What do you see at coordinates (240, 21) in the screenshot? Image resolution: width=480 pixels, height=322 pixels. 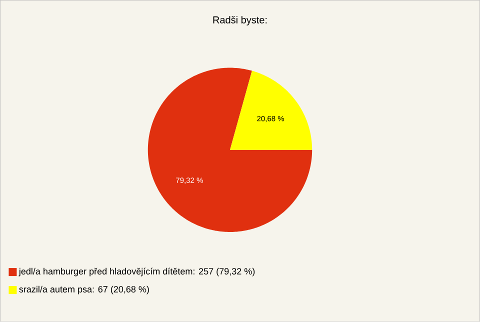 I see `chart-title: Radši byste:` at bounding box center [240, 21].